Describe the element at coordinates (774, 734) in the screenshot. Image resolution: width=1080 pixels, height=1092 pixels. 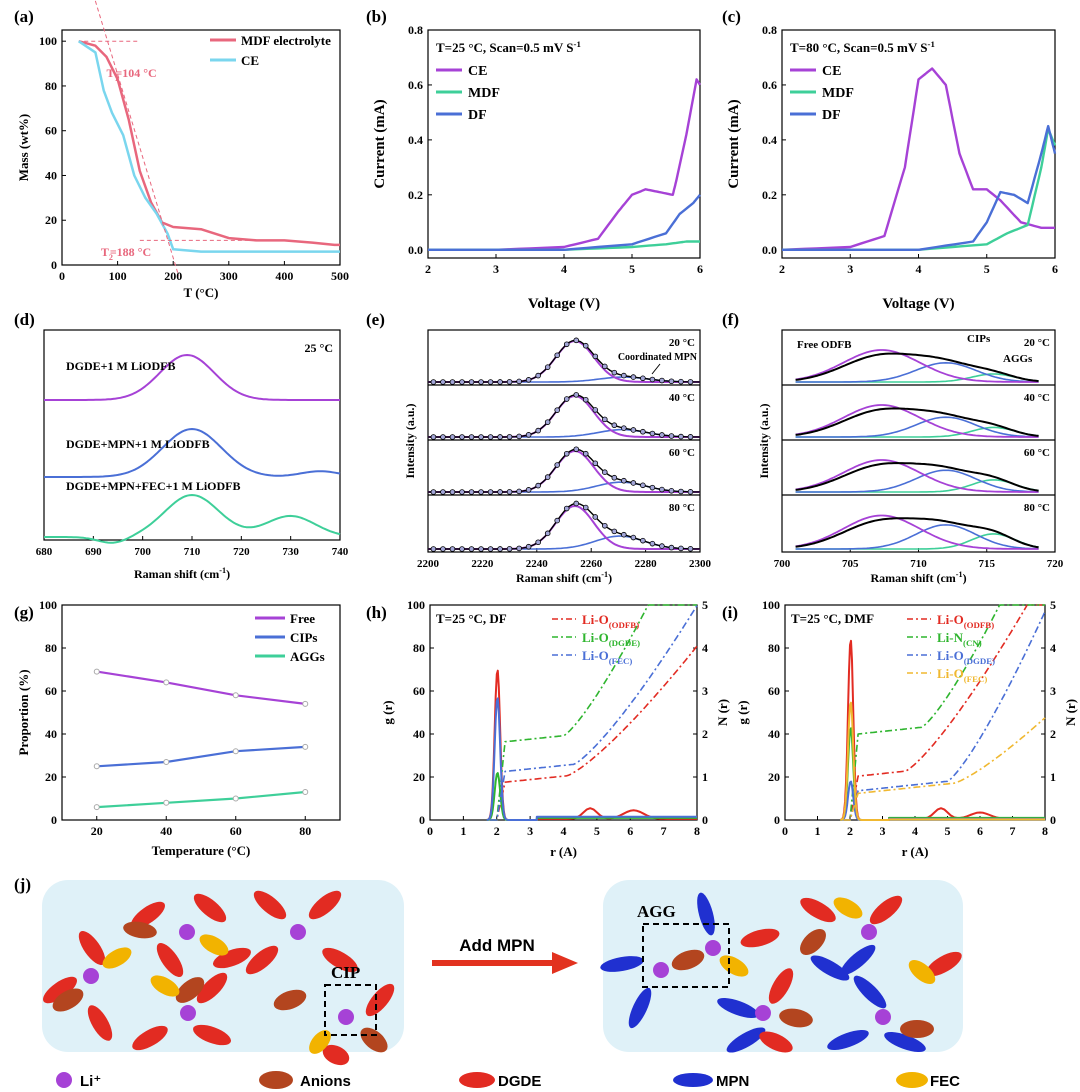
I see `y-tick-label: 40` at that location.